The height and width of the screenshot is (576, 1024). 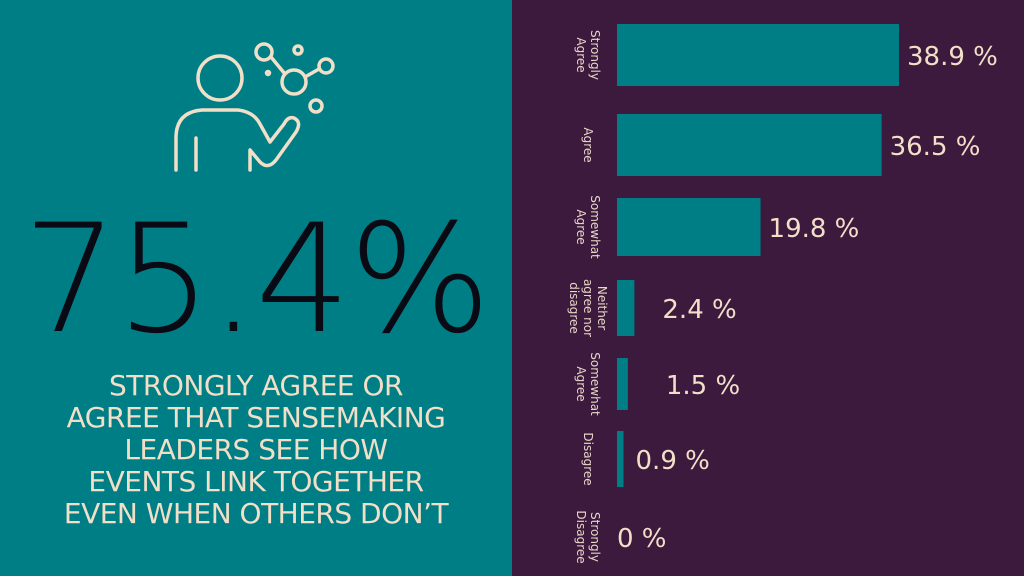 What do you see at coordinates (673, 461) in the screenshot?
I see `bar-value-label: 0.9 %` at bounding box center [673, 461].